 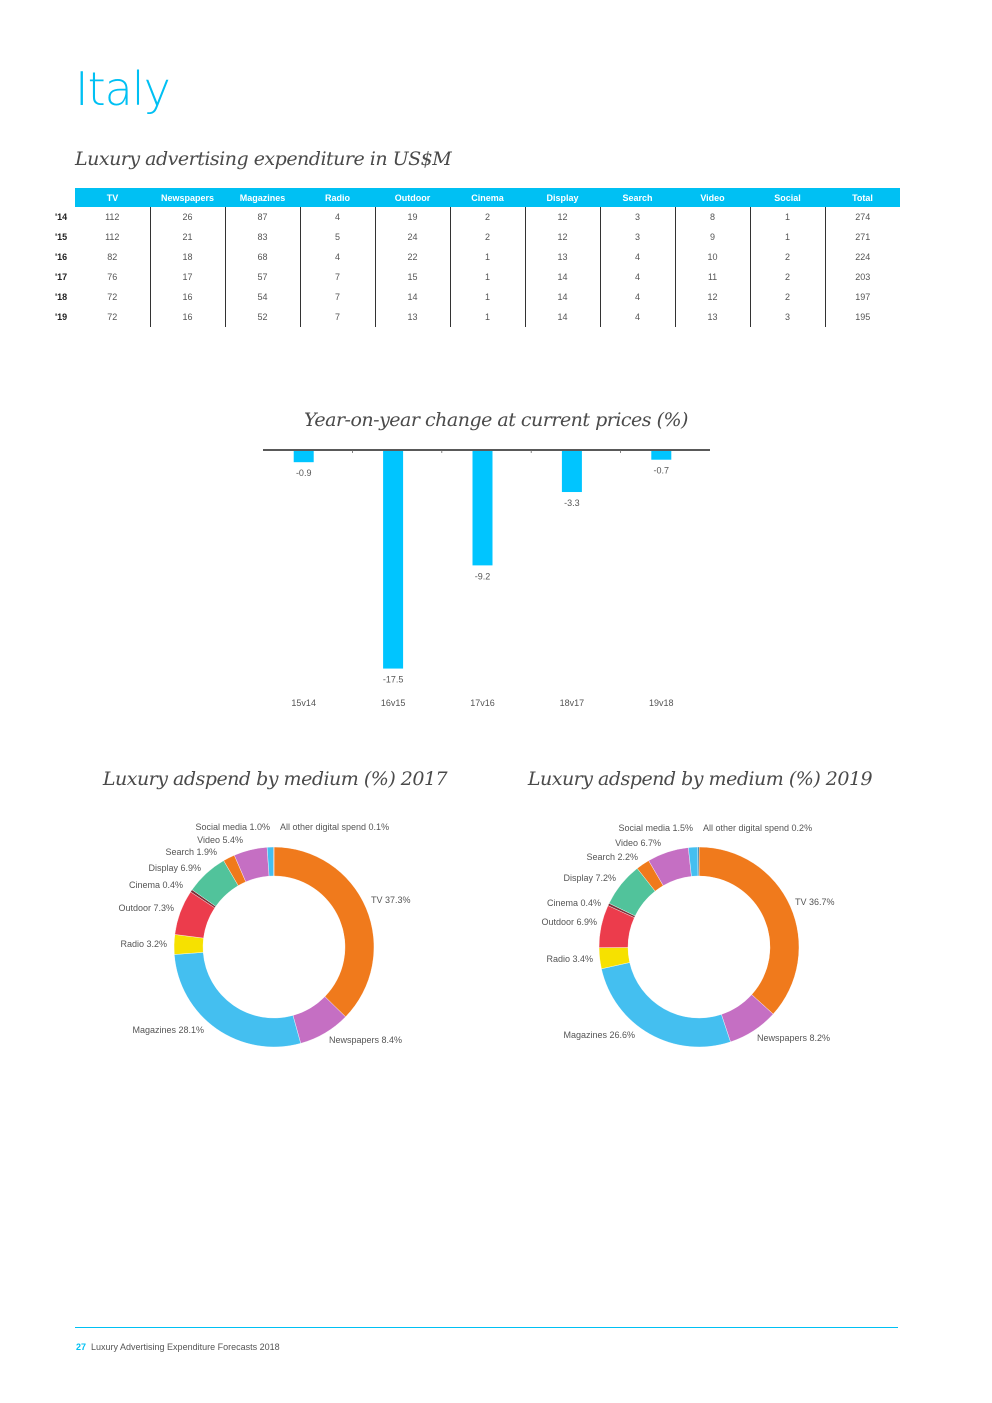 What do you see at coordinates (475, 217) in the screenshot?
I see `table-row: '14 112 26 87 4 19 2 12 3 8 1 274` at bounding box center [475, 217].